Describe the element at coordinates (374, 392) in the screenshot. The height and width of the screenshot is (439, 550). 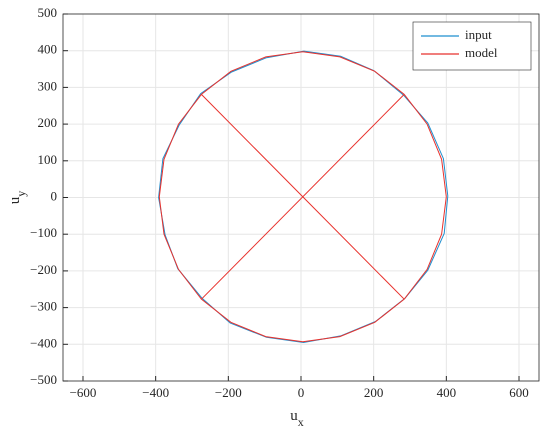
I see `x-tick-label: 200` at that location.